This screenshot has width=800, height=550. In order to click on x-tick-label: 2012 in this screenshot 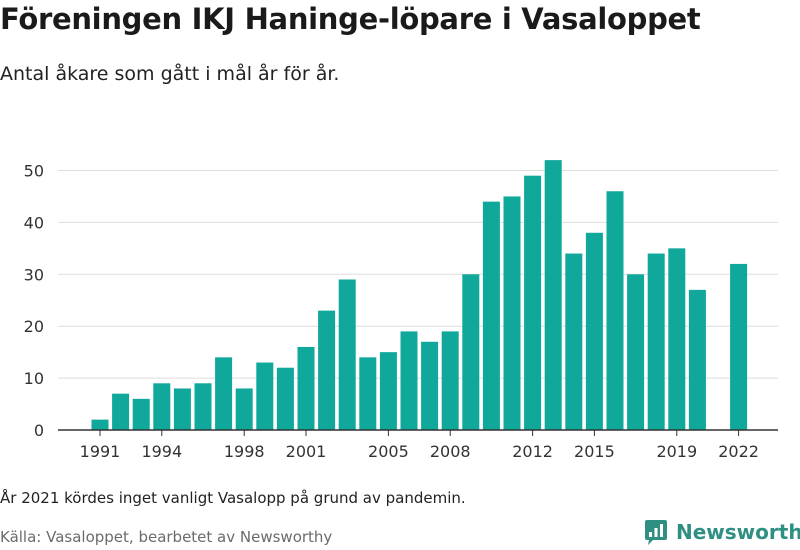, I will do `click(532, 451)`.